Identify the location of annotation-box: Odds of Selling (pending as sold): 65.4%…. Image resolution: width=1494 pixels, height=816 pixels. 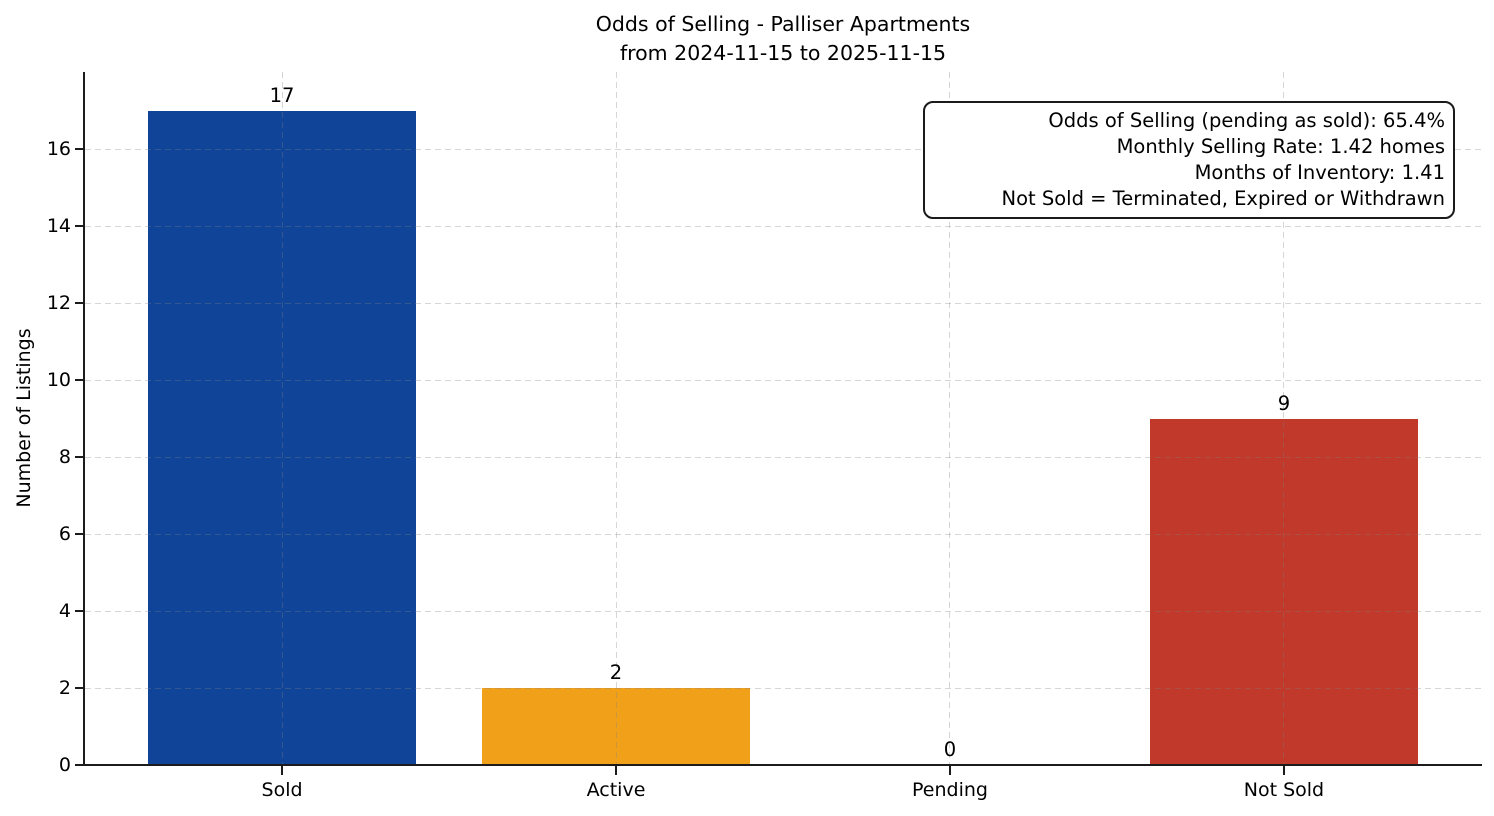
(1189, 160).